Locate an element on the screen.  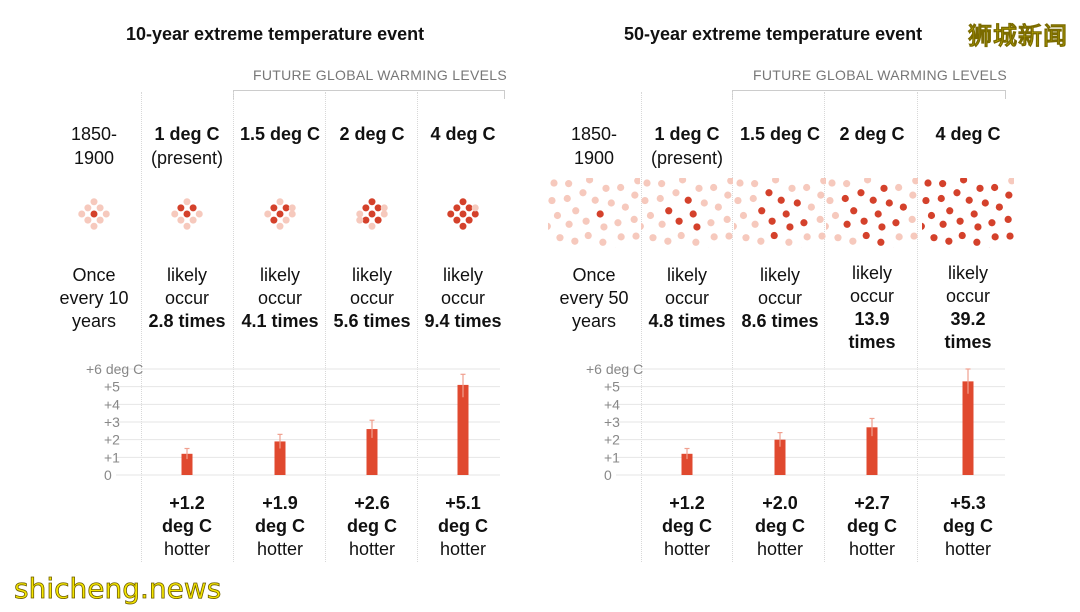
hotter-text: +5.3 deg C hotter is located at coordinates (968, 526).